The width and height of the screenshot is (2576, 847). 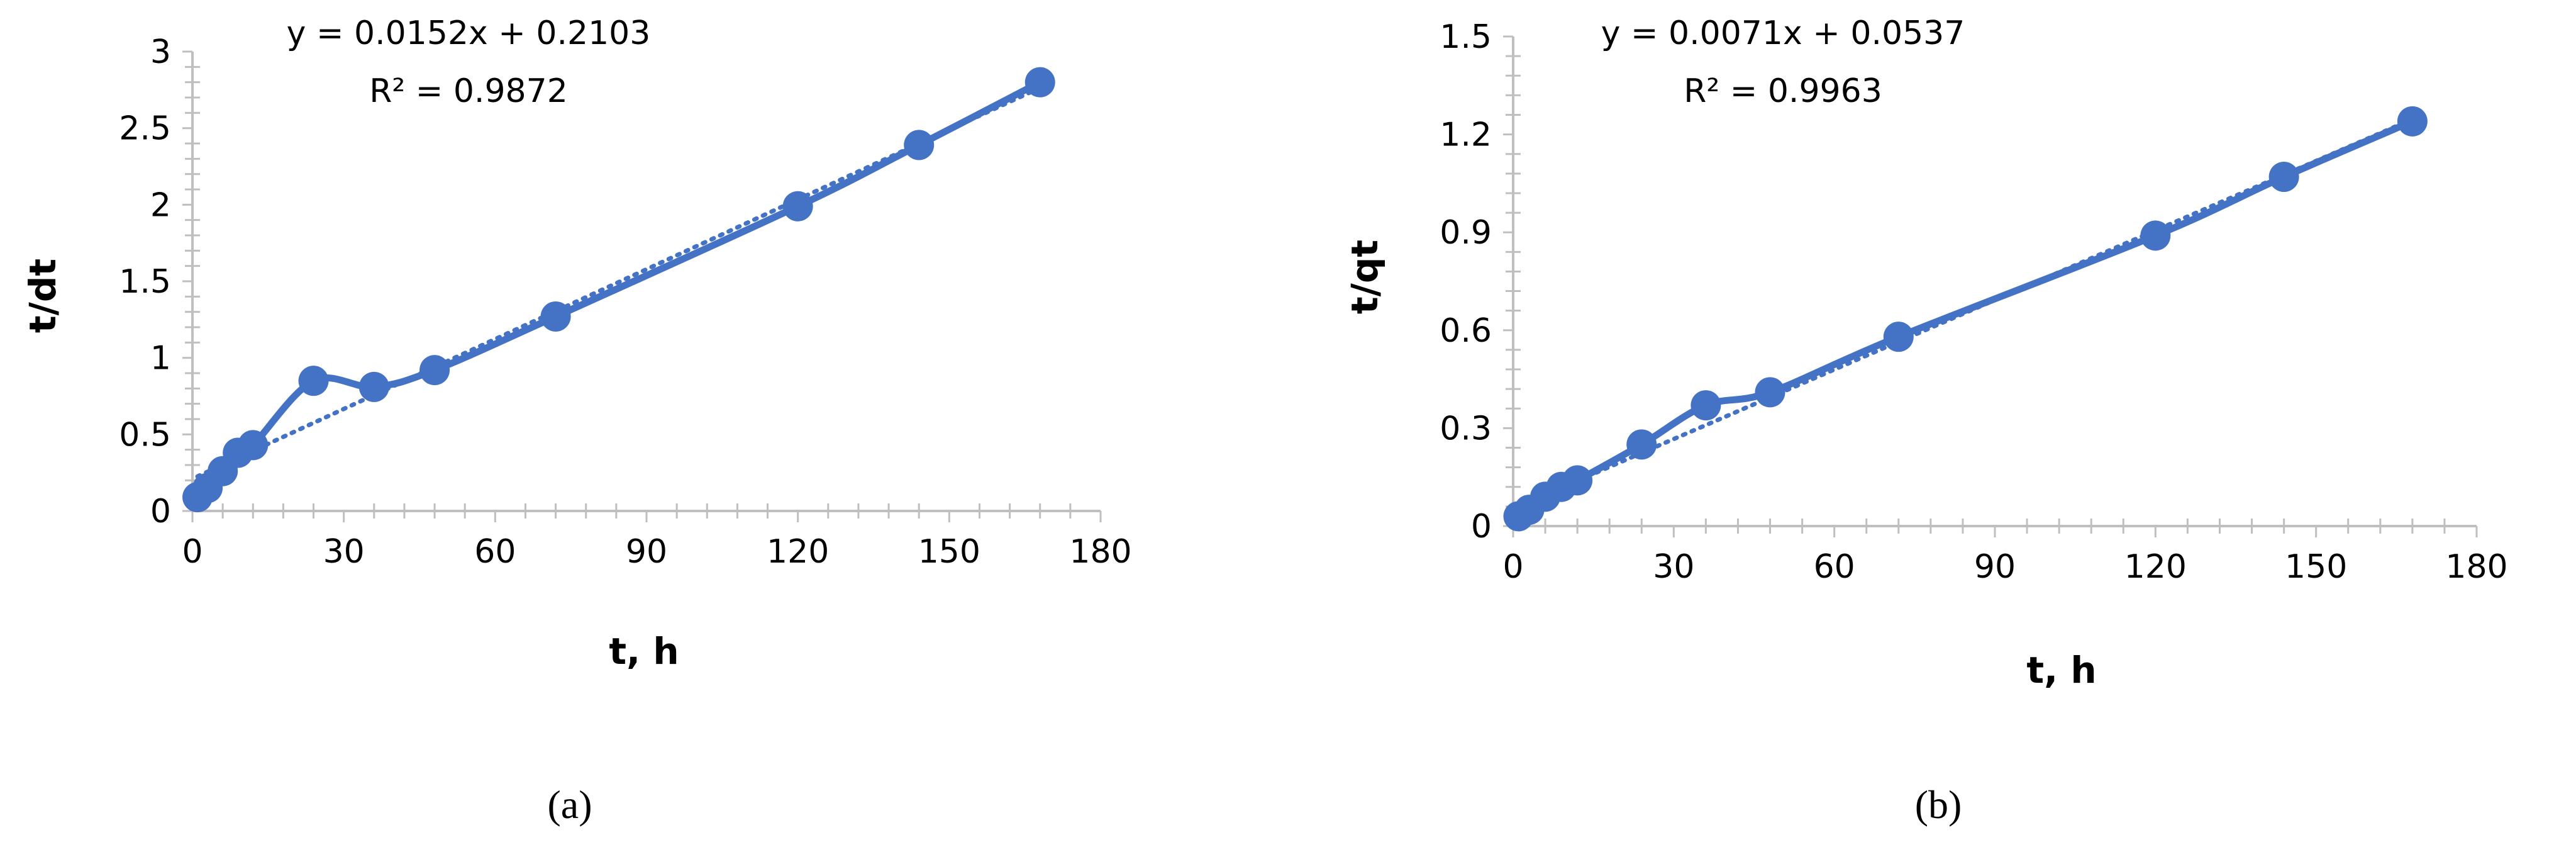 What do you see at coordinates (160, 359) in the screenshot?
I see `y-tick-label: 1` at bounding box center [160, 359].